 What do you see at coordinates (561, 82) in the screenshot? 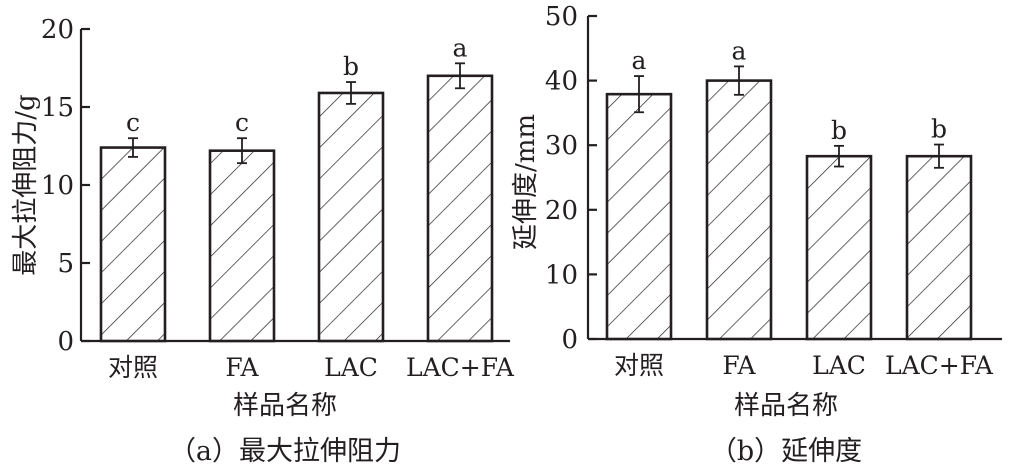
I see `y-tick-label: 40` at bounding box center [561, 82].